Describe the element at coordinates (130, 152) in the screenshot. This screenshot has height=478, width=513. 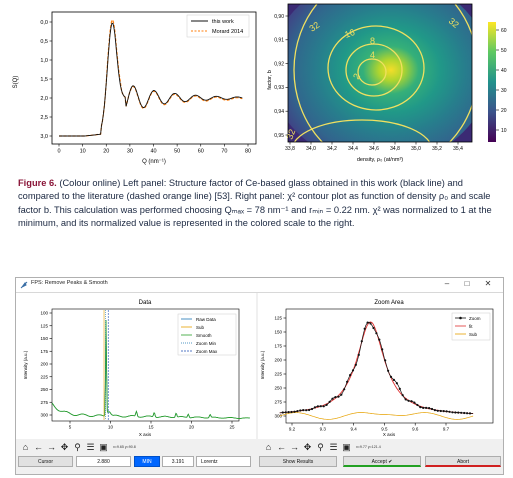
I see `left-xtick-label: 30` at that location.